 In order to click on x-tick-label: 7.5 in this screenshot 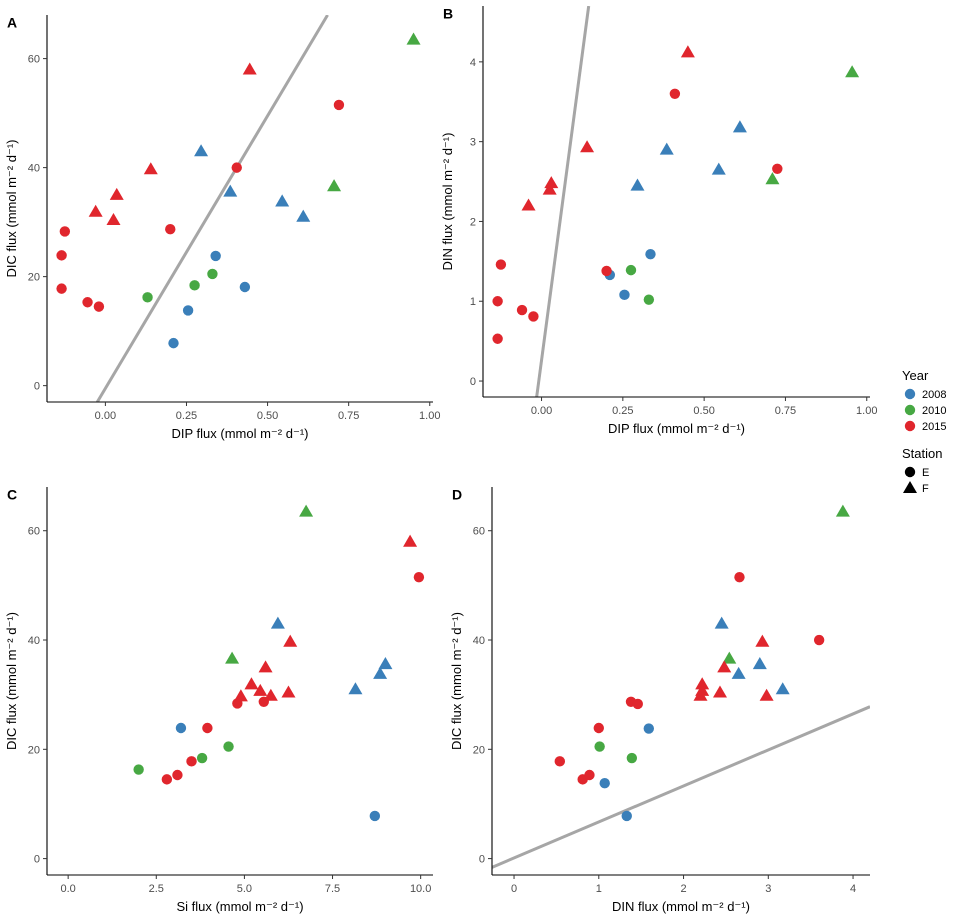, I will do `click(332, 889)`.